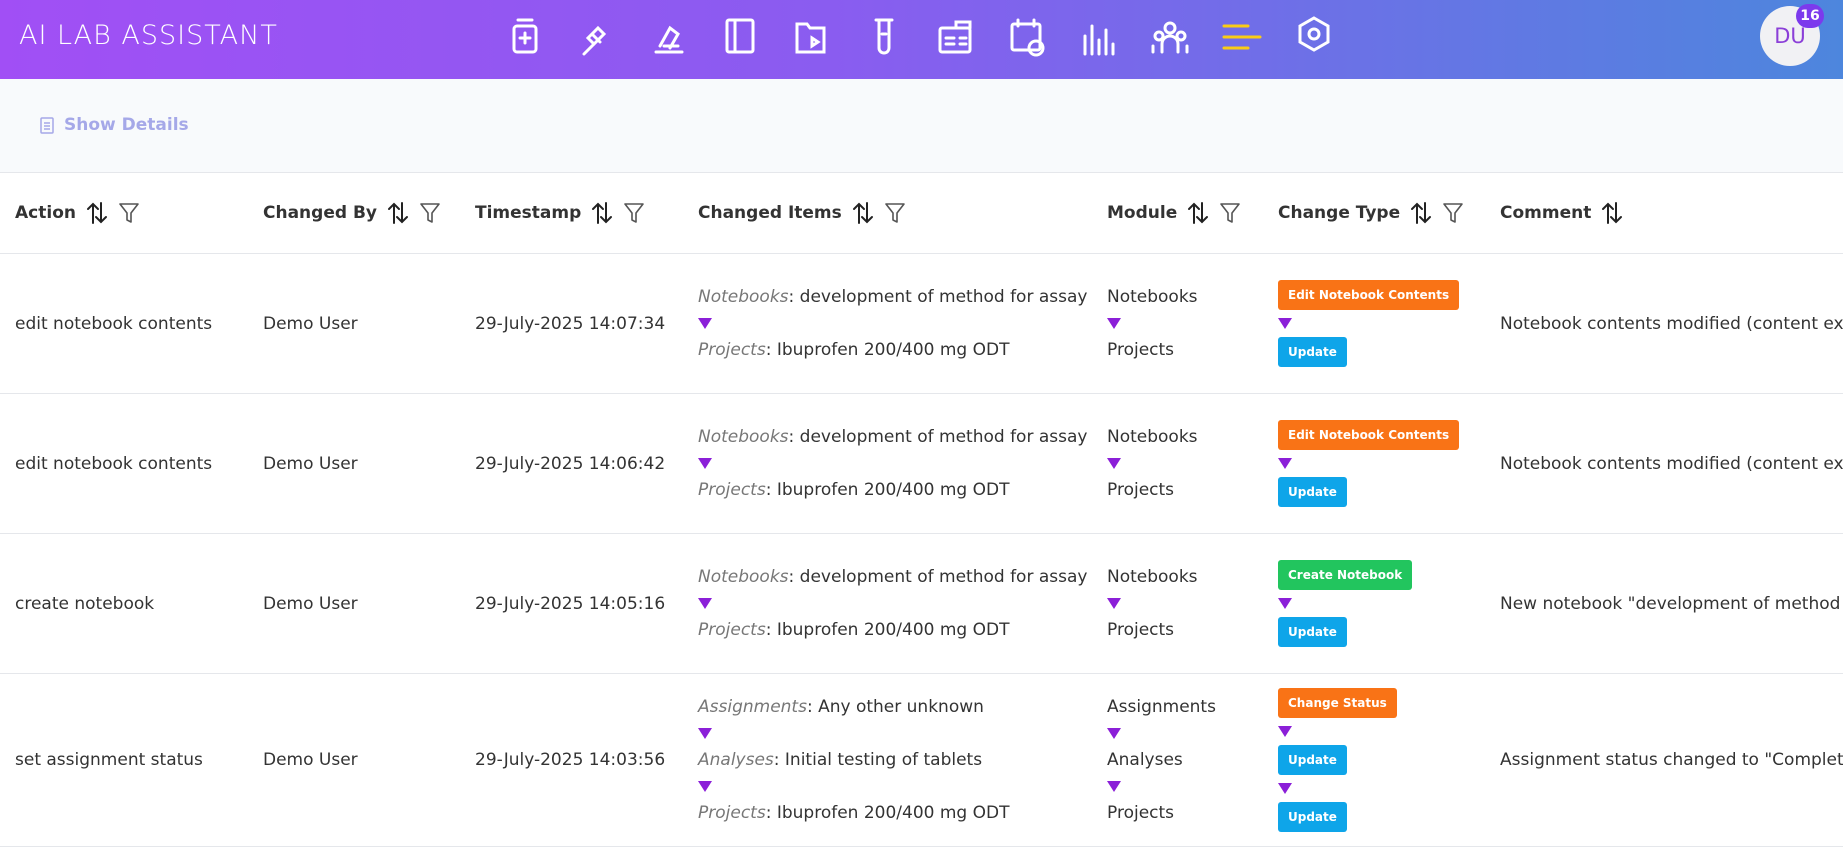 This screenshot has width=1843, height=850. What do you see at coordinates (1374, 760) in the screenshot?
I see `change-type-cell: Change Status Update Update` at bounding box center [1374, 760].